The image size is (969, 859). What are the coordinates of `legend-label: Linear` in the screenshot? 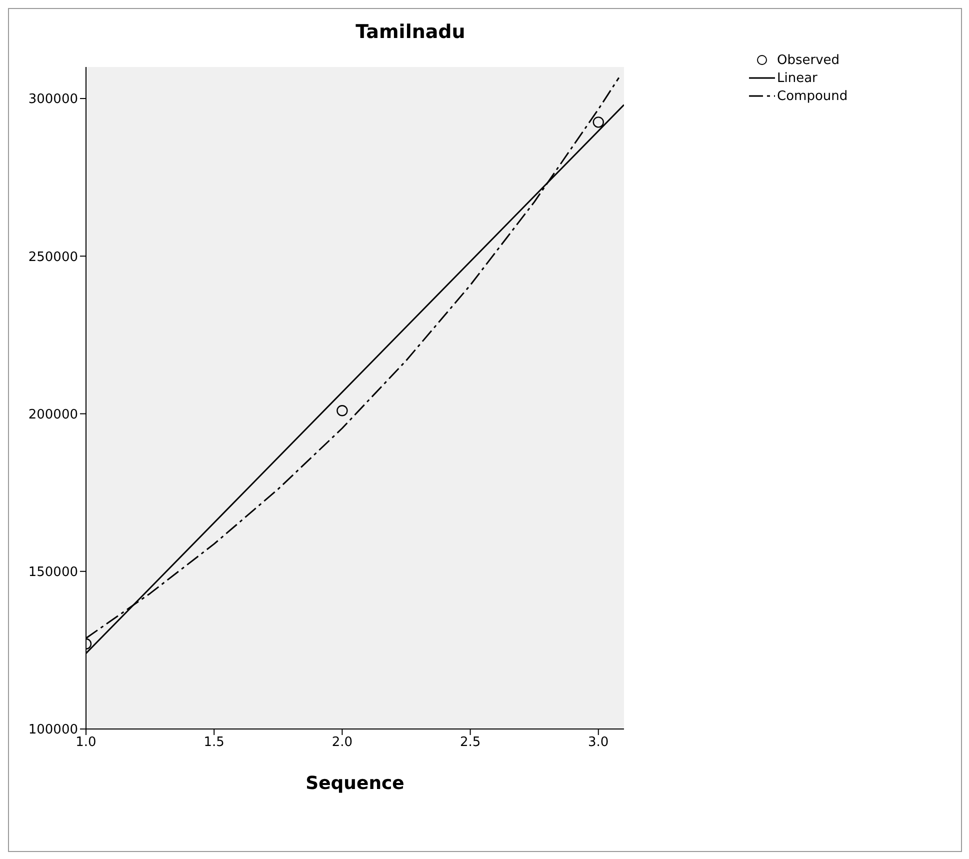 It's located at (797, 78).